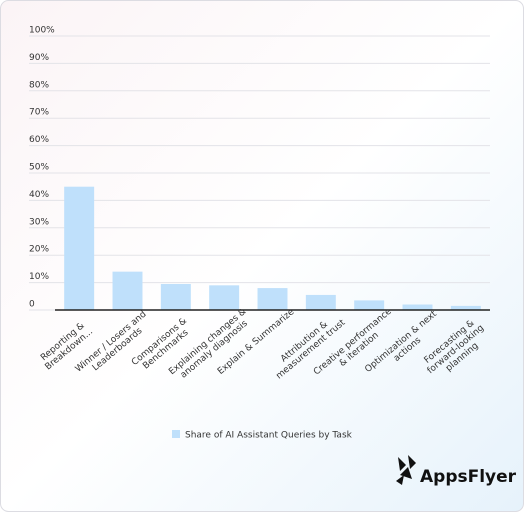 The height and width of the screenshot is (512, 524). What do you see at coordinates (39, 222) in the screenshot?
I see `y-tick-label: 30%` at bounding box center [39, 222].